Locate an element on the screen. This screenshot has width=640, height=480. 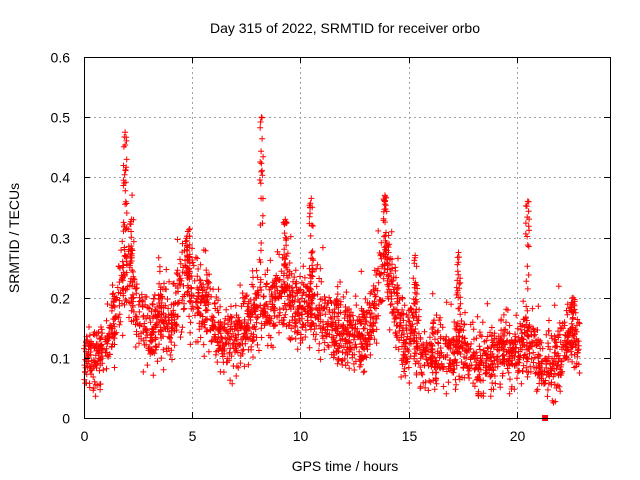
x-tick-label: 20 is located at coordinates (518, 436).